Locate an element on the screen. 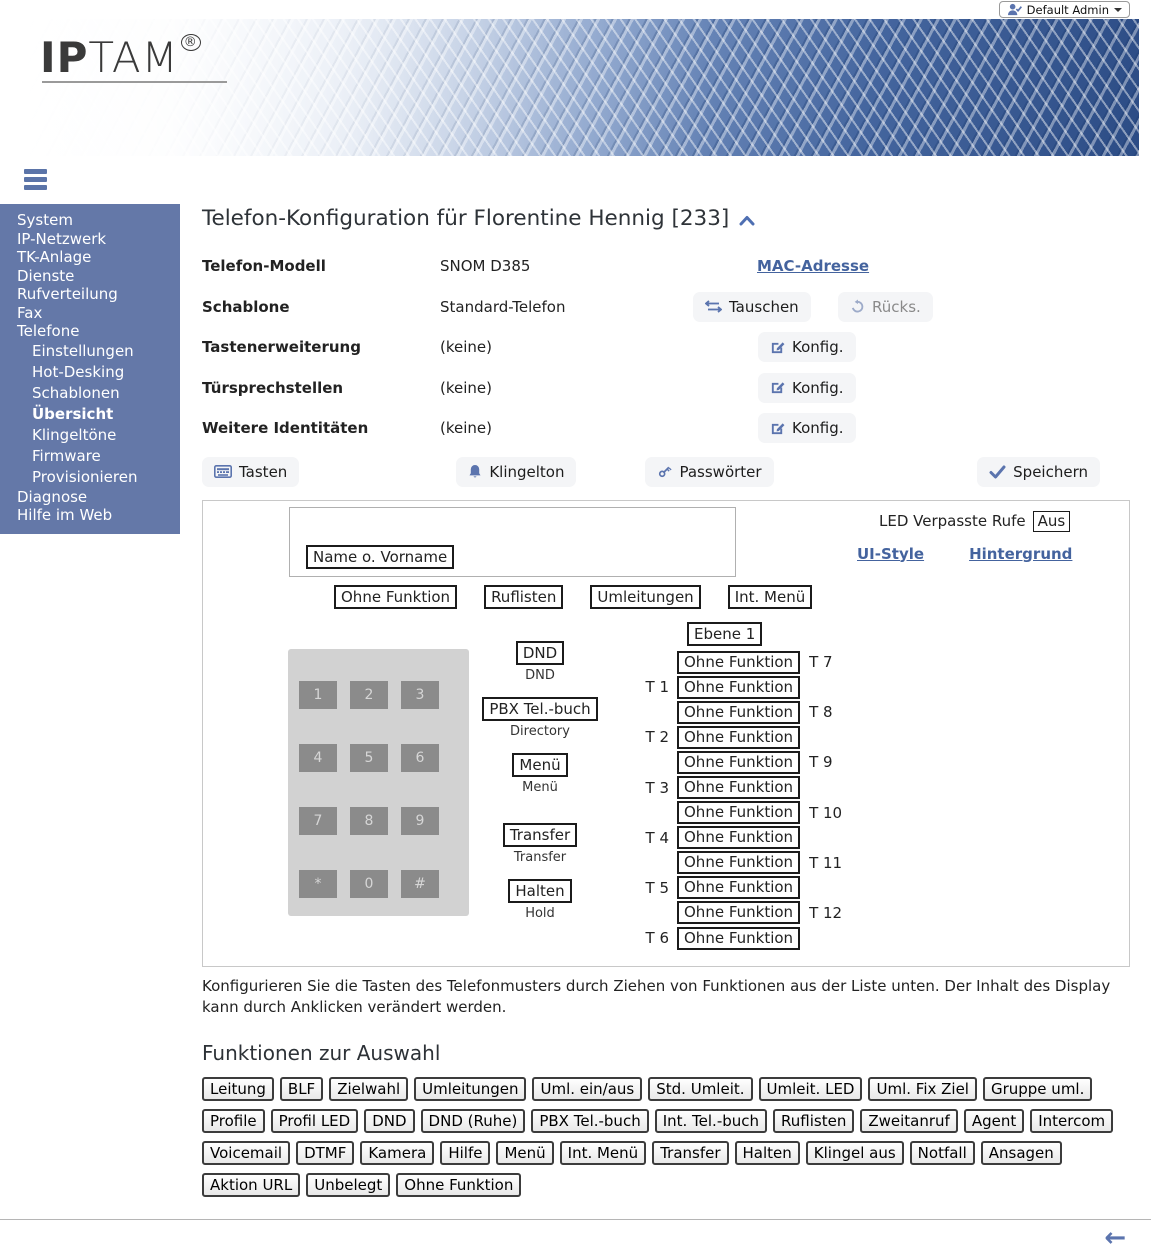 The image size is (1151, 1253). sidebar-item: IP-Netzwerk is located at coordinates (62, 238).